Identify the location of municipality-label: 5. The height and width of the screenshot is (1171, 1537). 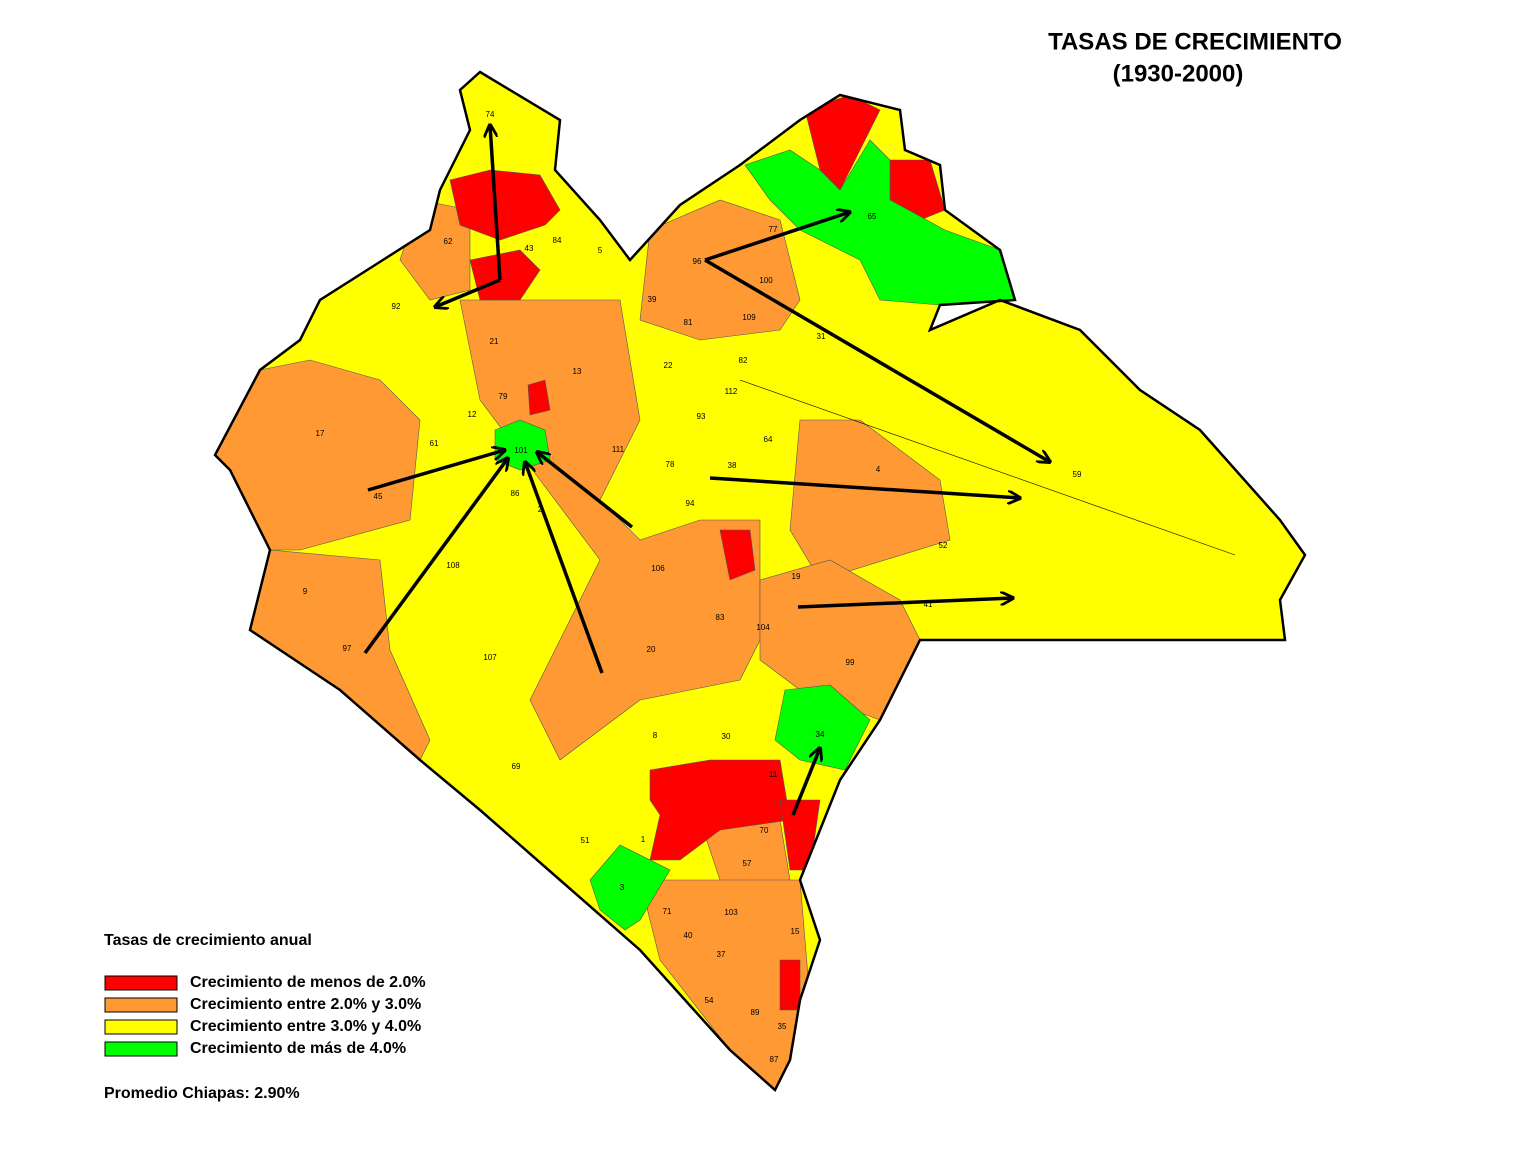
(600, 250).